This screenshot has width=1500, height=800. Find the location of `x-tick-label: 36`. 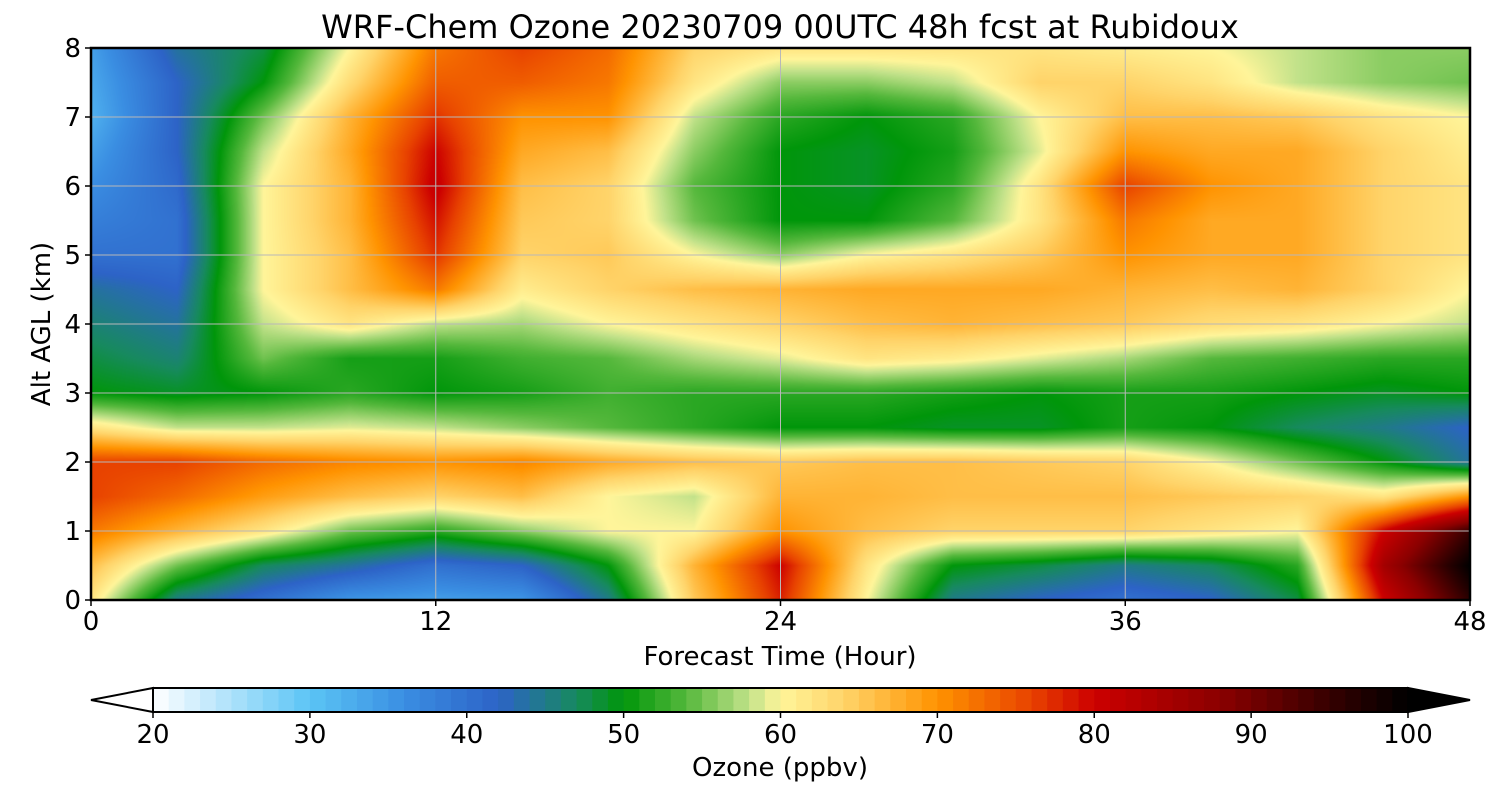

x-tick-label: 36 is located at coordinates (1125, 622).